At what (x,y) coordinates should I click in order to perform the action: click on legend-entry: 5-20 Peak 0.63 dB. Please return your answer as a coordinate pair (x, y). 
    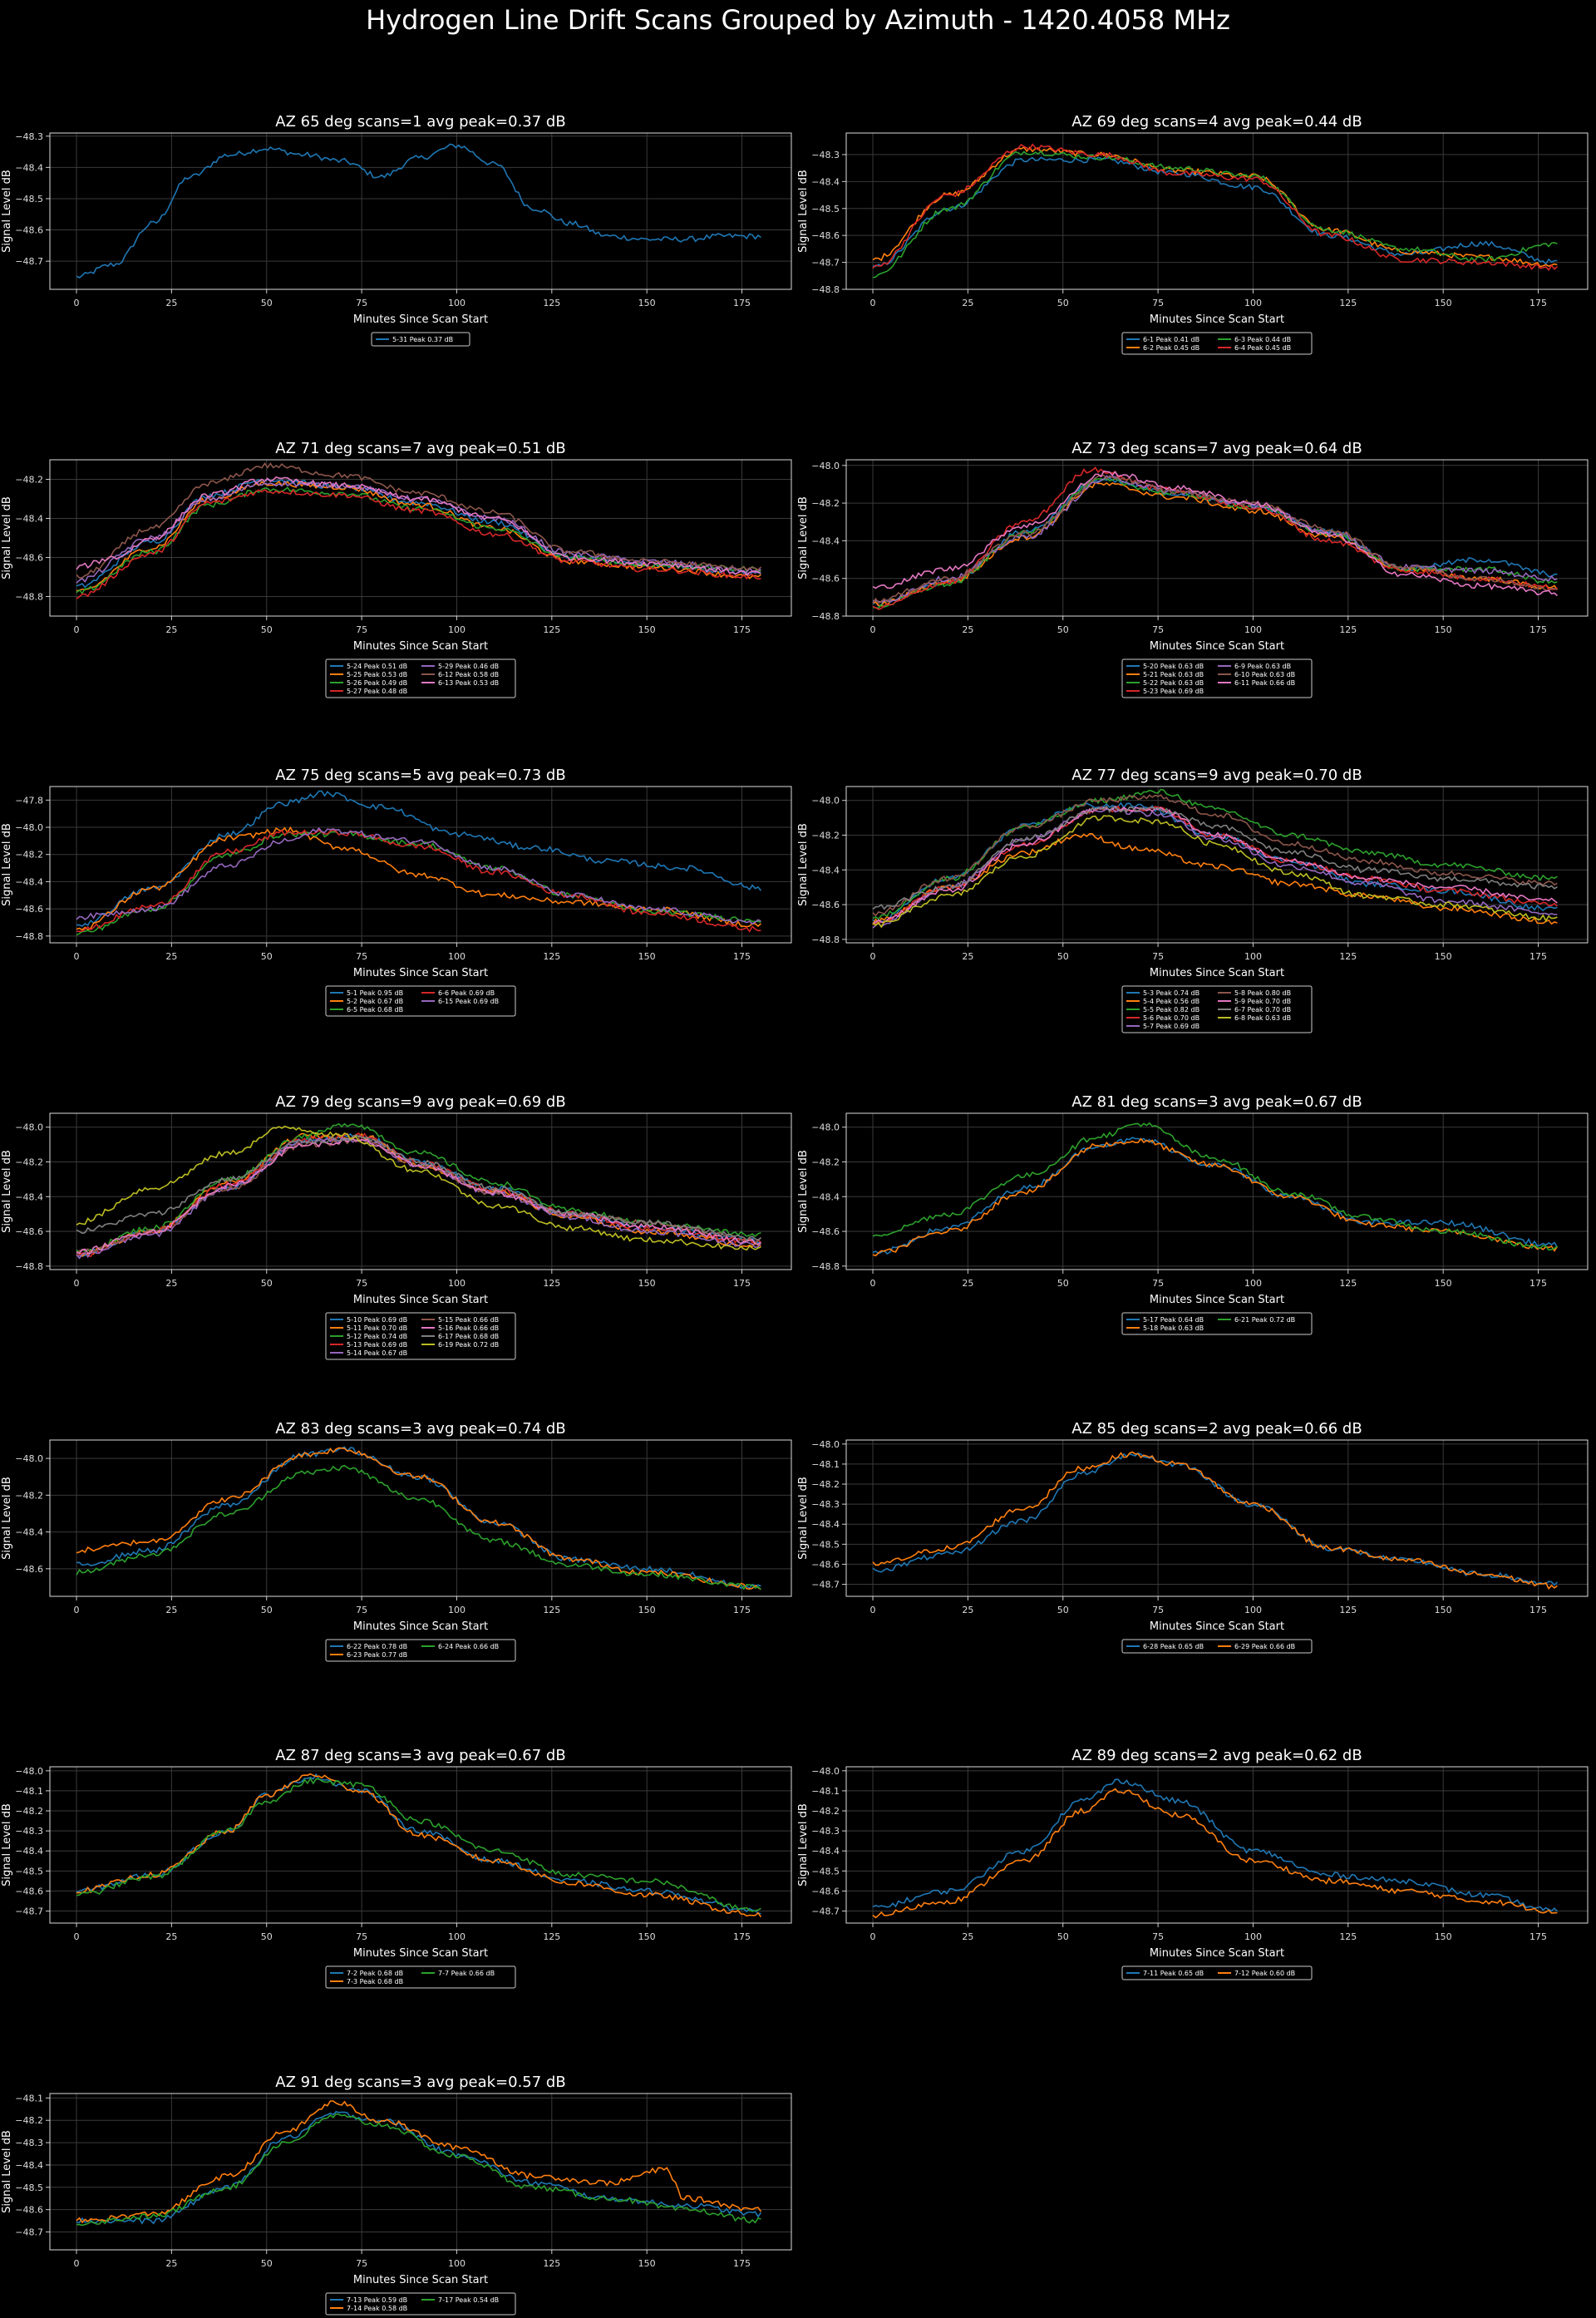
    Looking at the image, I should click on (1173, 666).